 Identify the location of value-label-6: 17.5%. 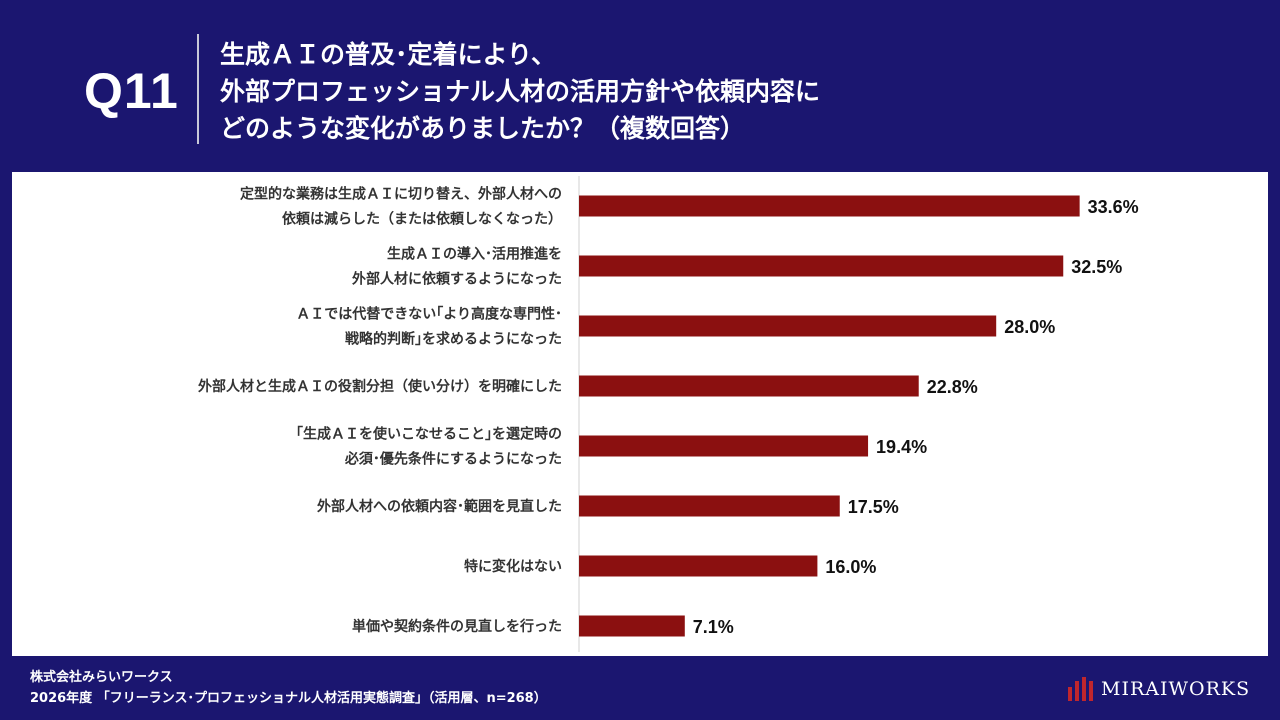
(873, 507).